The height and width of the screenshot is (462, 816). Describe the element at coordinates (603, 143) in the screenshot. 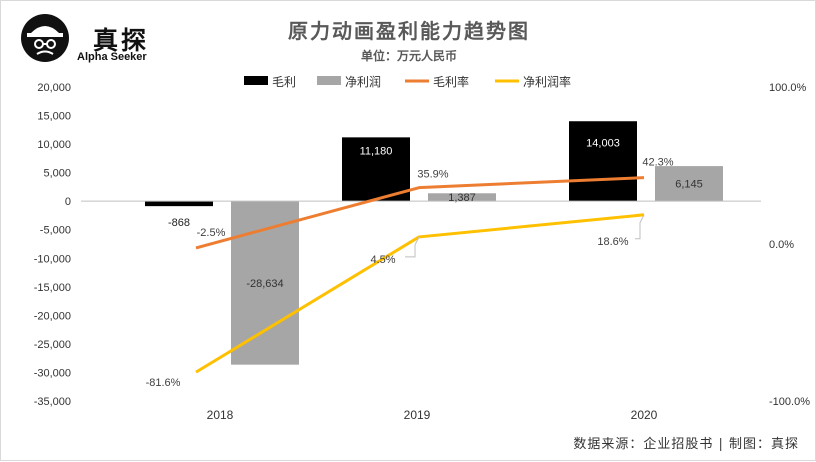

I see `bar-data-label: 14,003` at that location.